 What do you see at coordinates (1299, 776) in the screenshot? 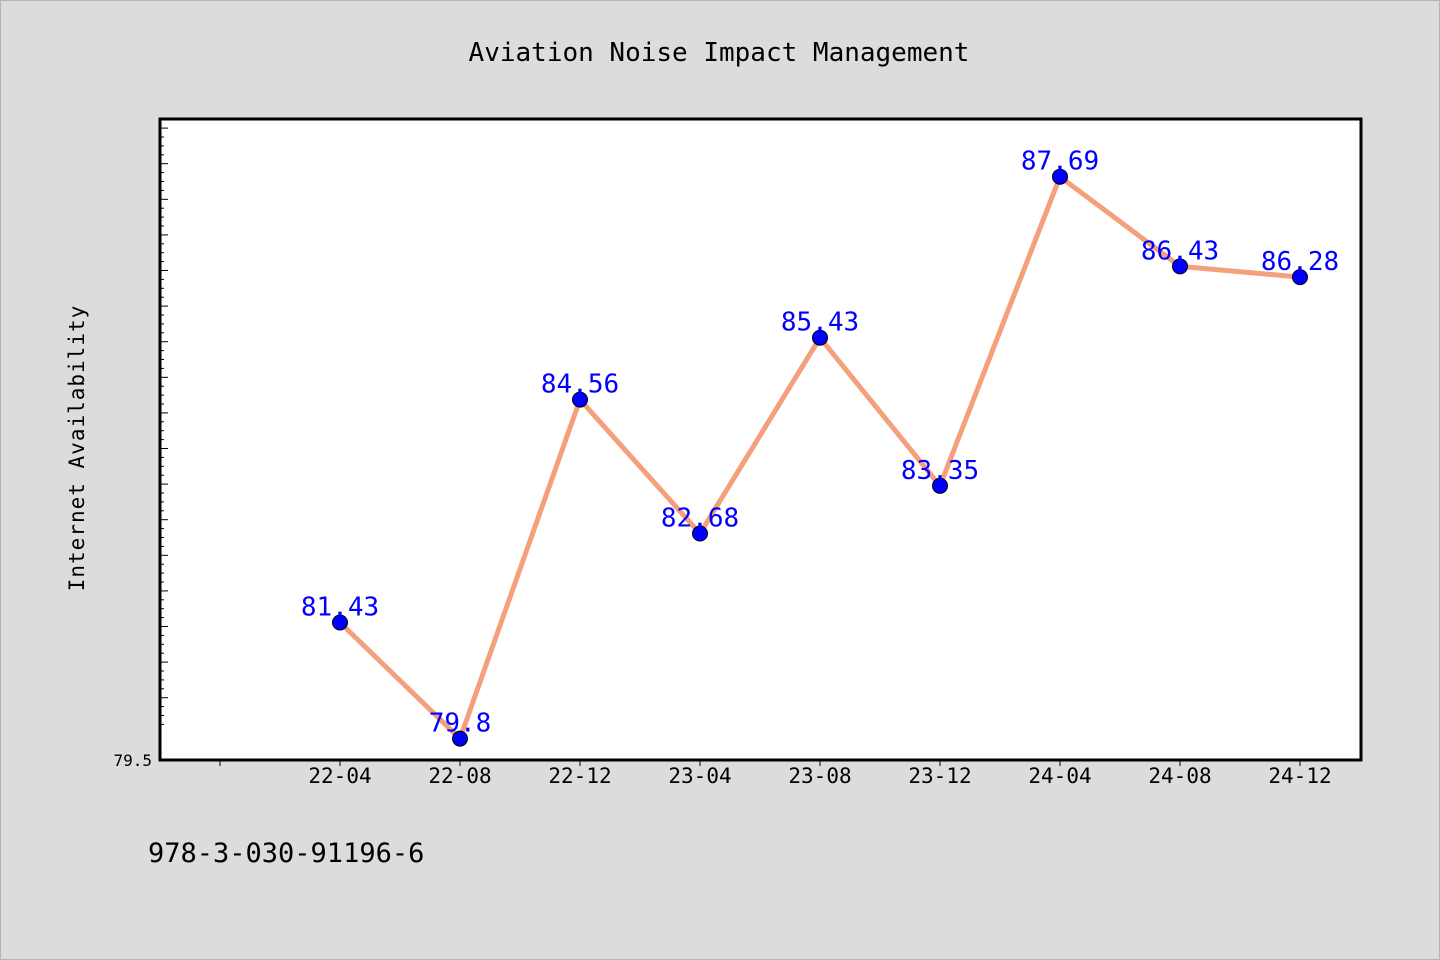
I see `x-tick-label: 24-12` at bounding box center [1299, 776].